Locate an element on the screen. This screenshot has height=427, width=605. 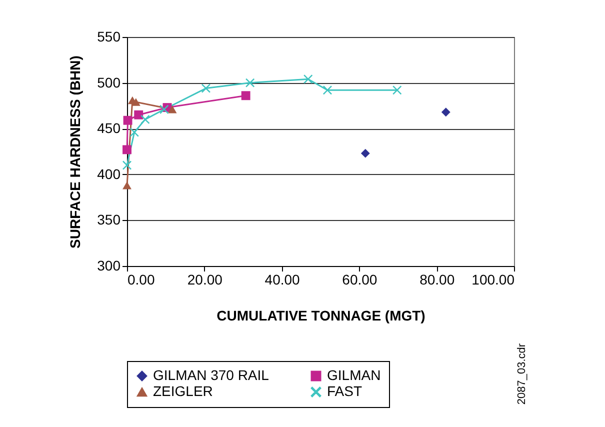
y-axis-title: SURFACE HARDNESS (BHN) is located at coordinates (75, 152).